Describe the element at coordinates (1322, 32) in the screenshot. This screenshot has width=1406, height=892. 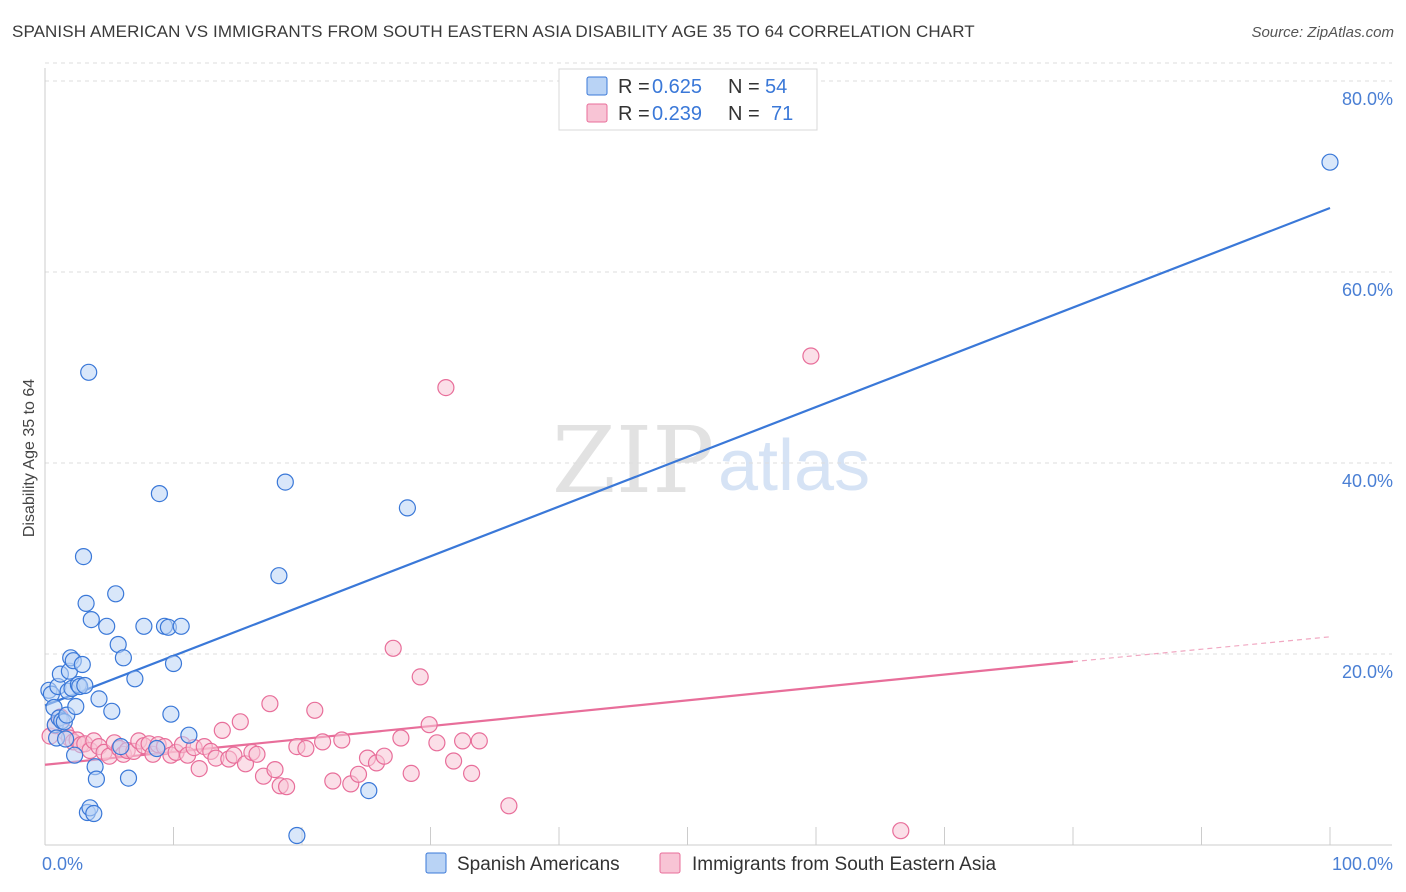
I see `source-label: Source: ZipAtlas.com` at that location.